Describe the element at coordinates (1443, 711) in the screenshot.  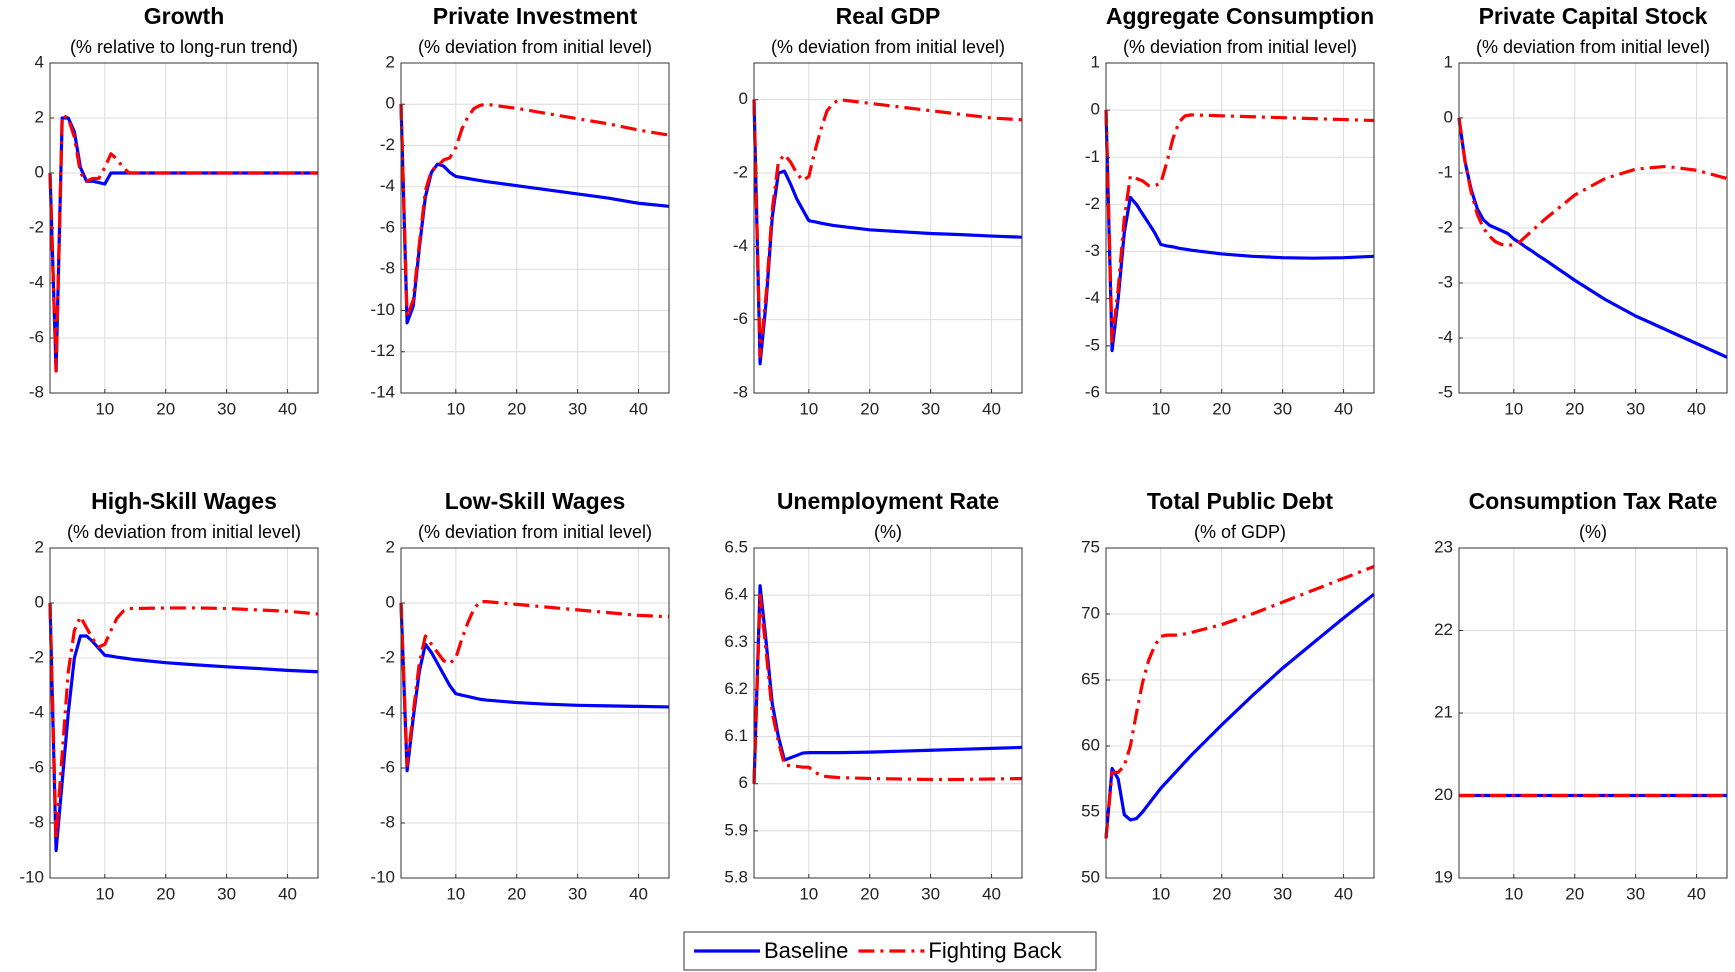
I see `y-tick-label: 21` at that location.